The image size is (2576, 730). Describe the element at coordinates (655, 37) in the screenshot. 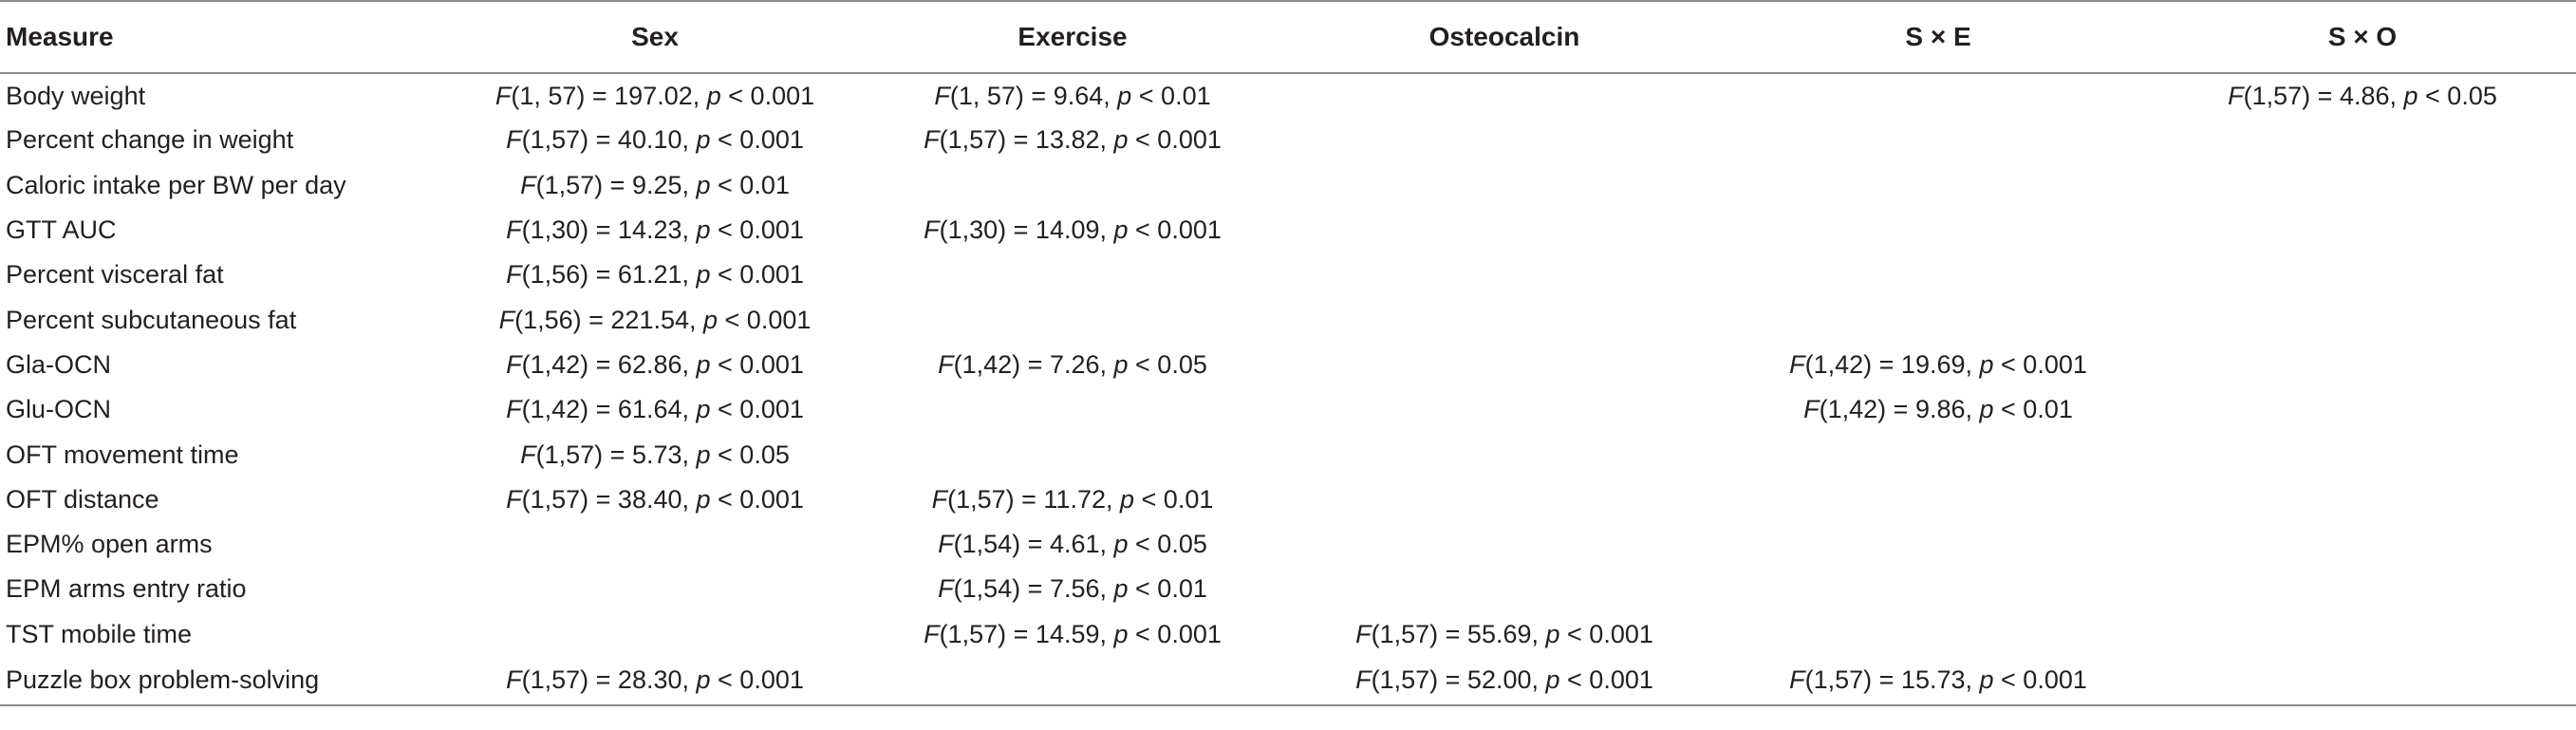

I see `header-sex: Sex` at that location.